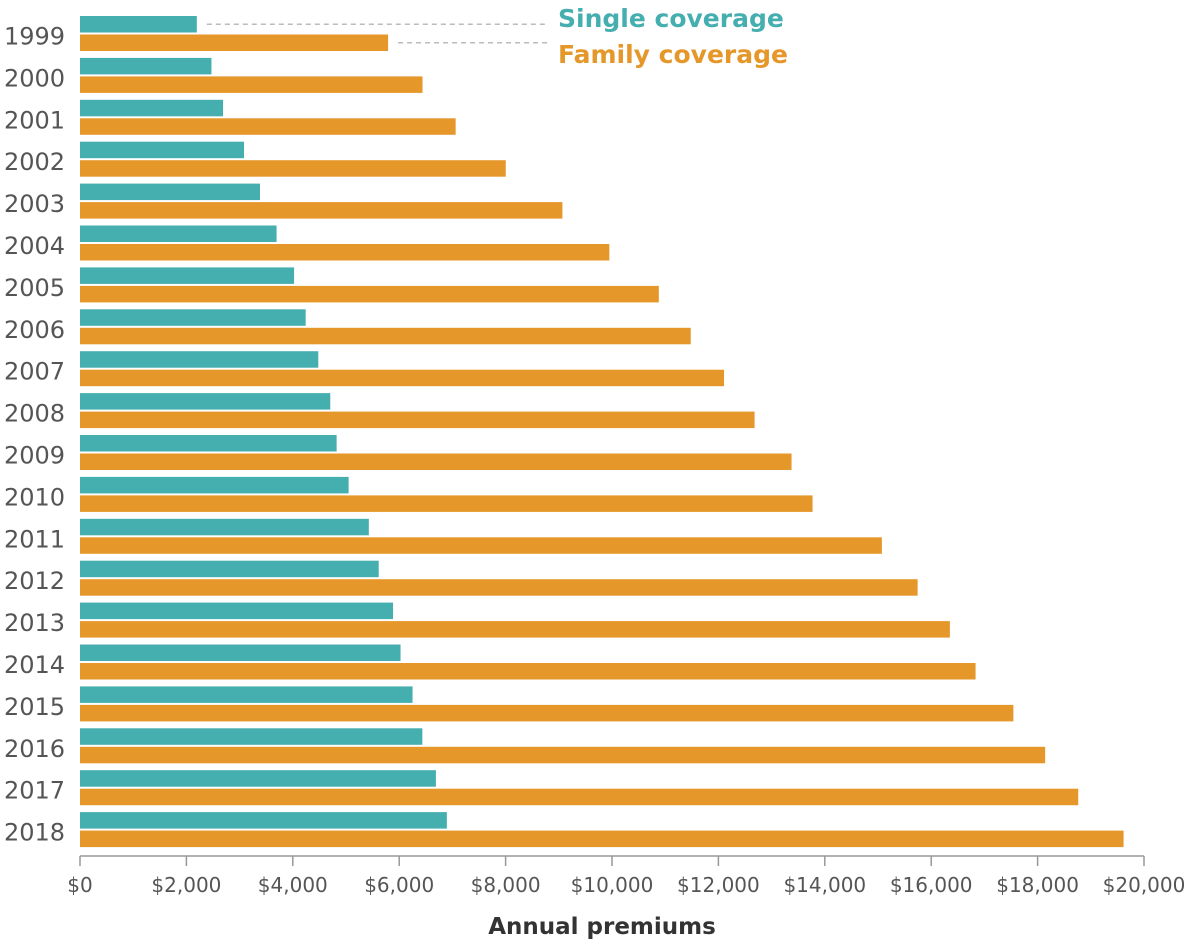  Describe the element at coordinates (34, 246) in the screenshot. I see `year-label-2004: 2004` at that location.